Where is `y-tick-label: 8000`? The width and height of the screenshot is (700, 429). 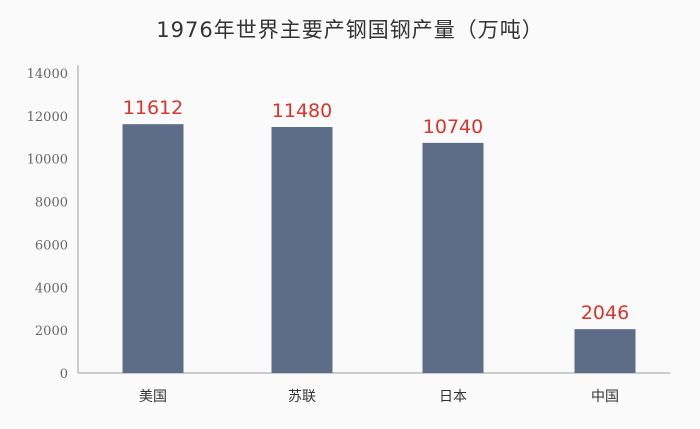
y-tick-label: 8000 is located at coordinates (51, 203).